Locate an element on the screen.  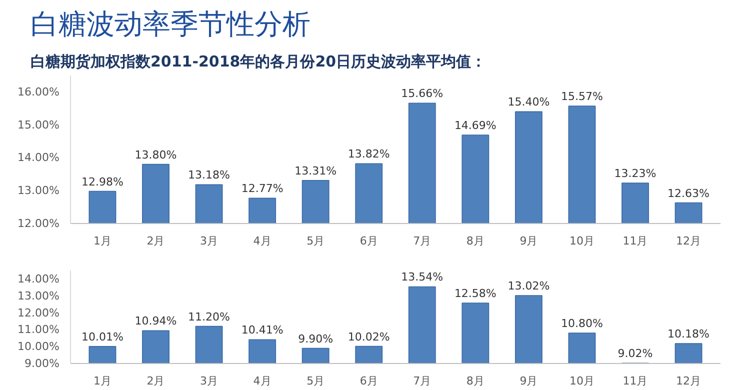
data-label: 14.69% is located at coordinates (475, 125).